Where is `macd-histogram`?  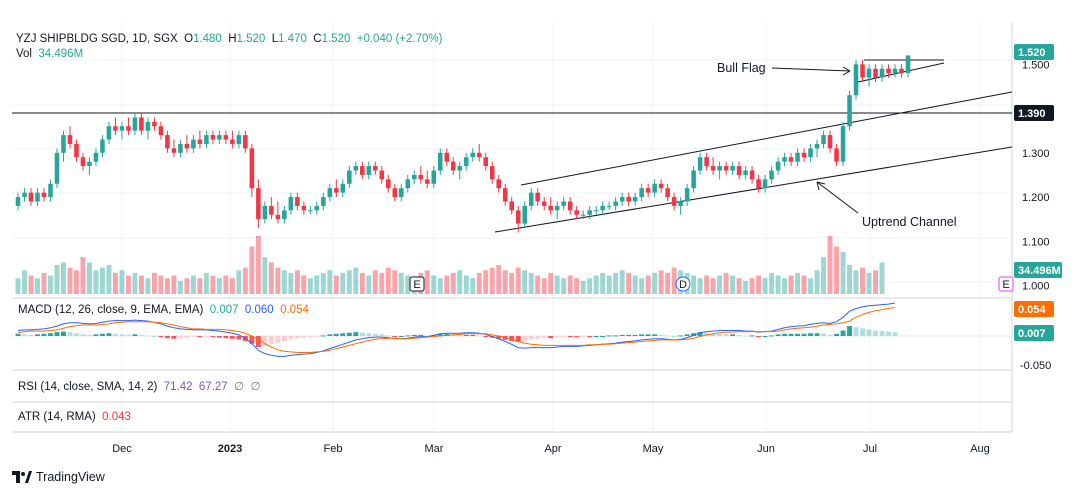 macd-histogram is located at coordinates (456, 336).